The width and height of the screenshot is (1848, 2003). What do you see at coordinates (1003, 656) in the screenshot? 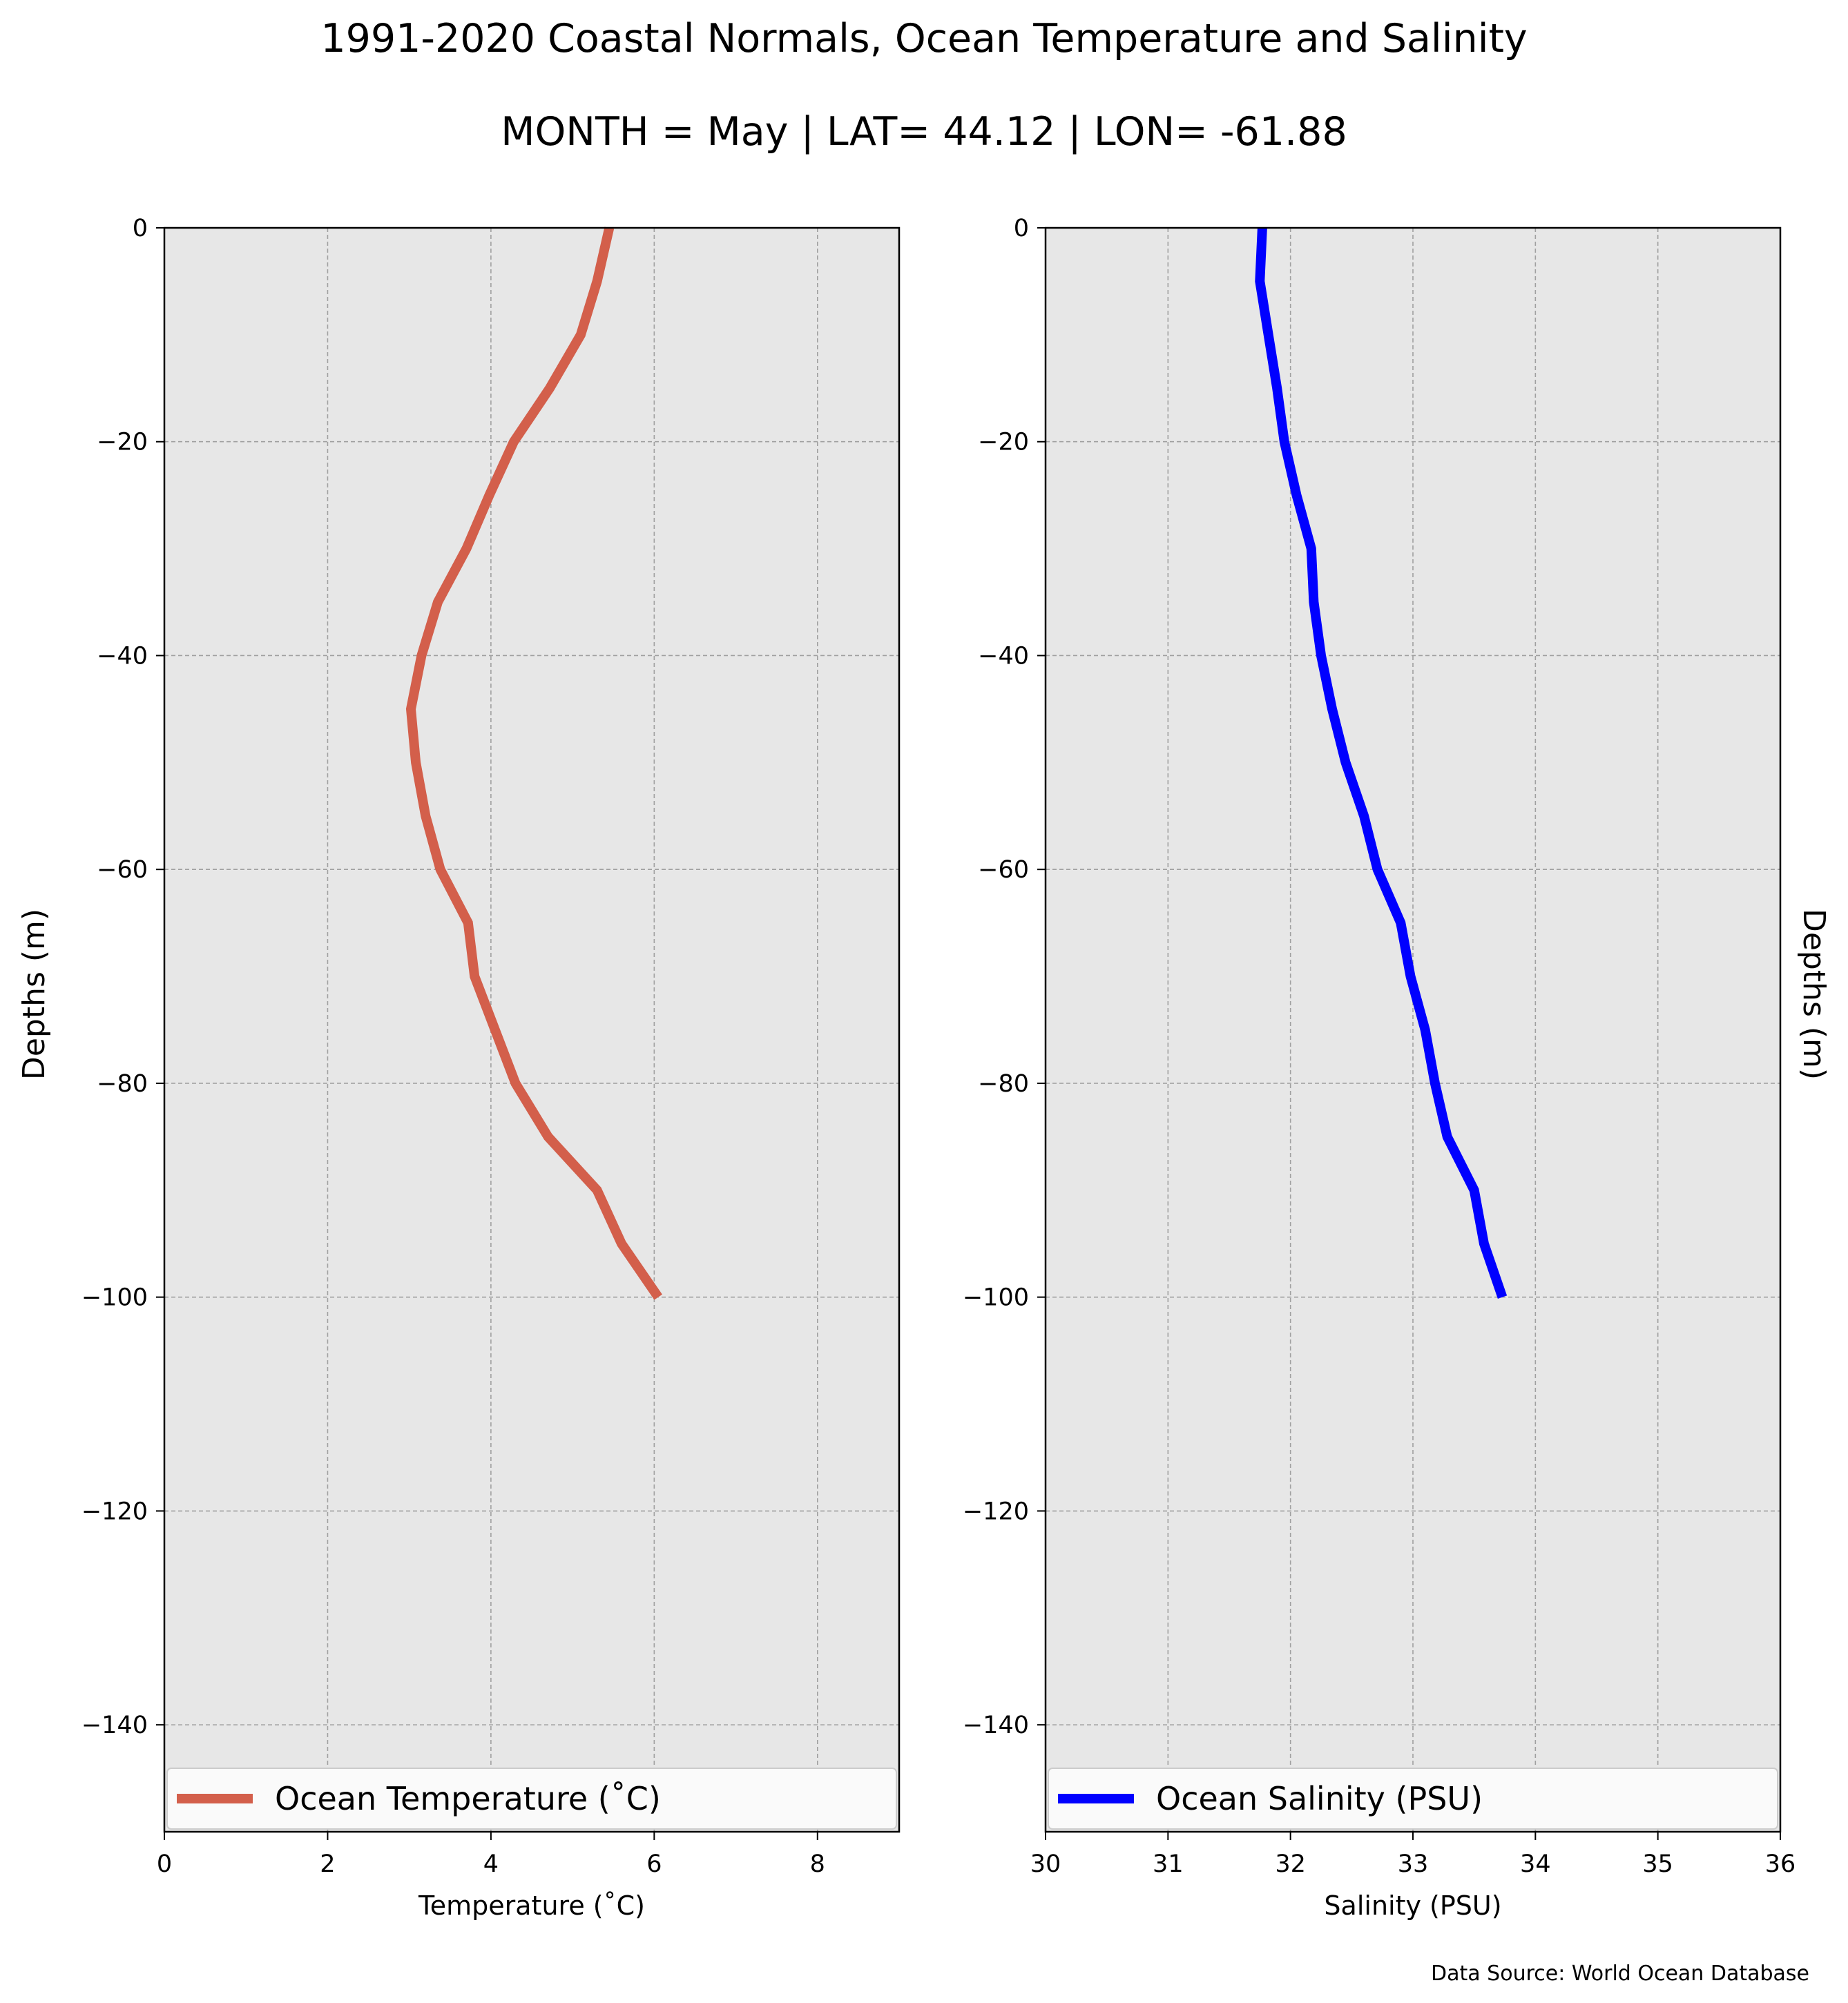
I see `salinity-y-tick-label: −40` at bounding box center [1003, 656].